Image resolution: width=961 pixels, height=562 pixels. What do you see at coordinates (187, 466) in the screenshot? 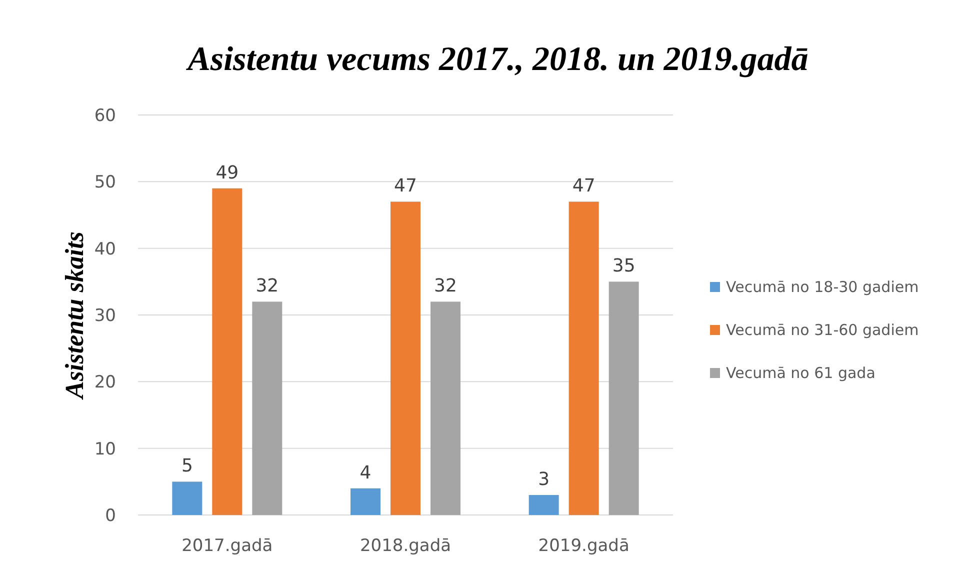
I see `data-label: 5` at bounding box center [187, 466].